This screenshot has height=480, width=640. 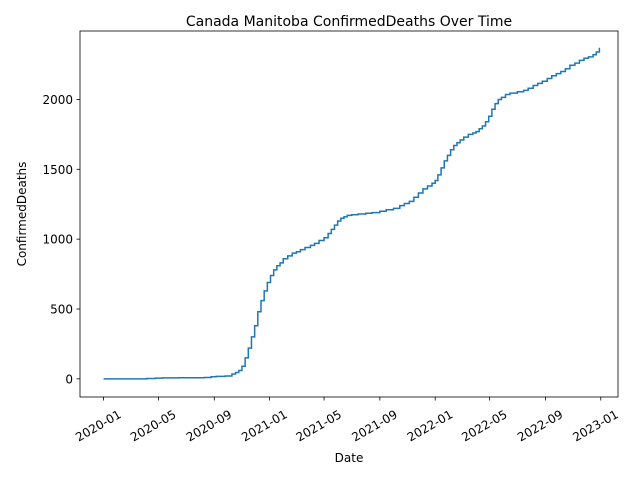 What do you see at coordinates (57, 170) in the screenshot?
I see `y-tick-label: 1500` at bounding box center [57, 170].